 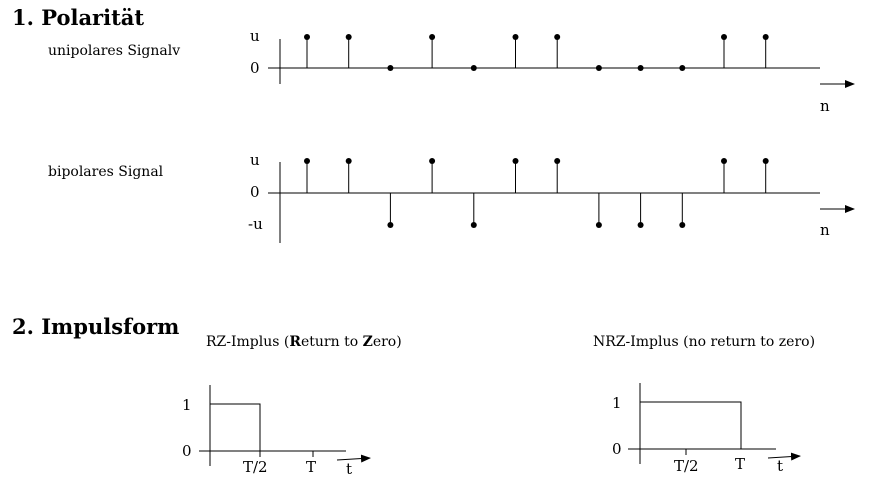 I want to click on nrz-axes, so click(x=714, y=423).